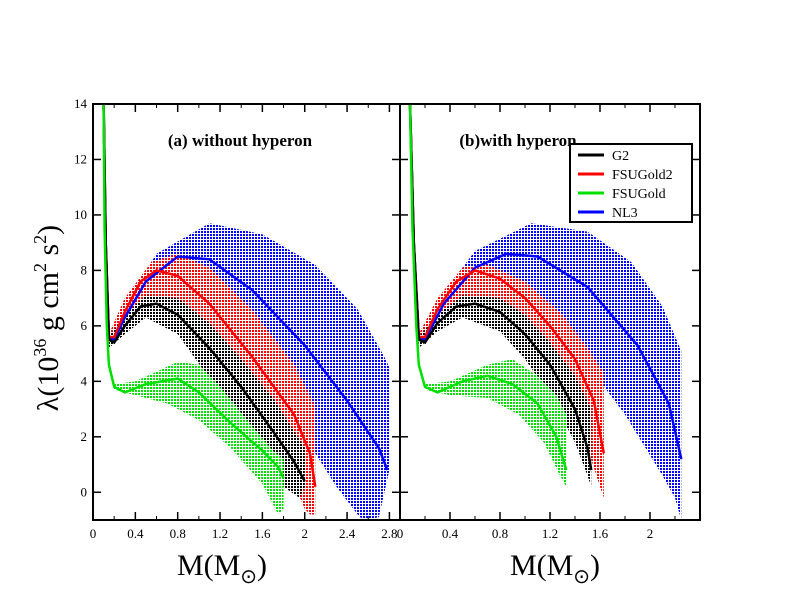  What do you see at coordinates (84, 269) in the screenshot?
I see `y-tick-label: 8` at bounding box center [84, 269].